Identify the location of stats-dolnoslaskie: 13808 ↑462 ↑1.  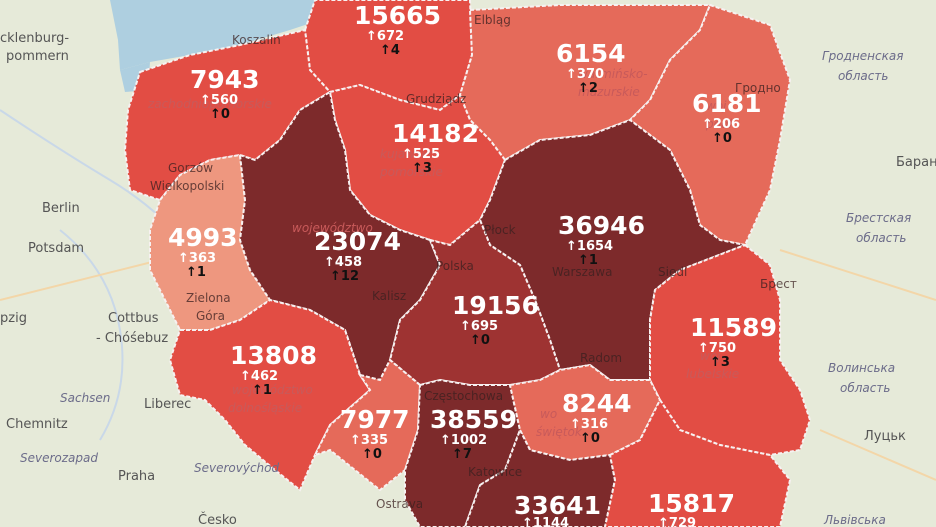
(273, 369).